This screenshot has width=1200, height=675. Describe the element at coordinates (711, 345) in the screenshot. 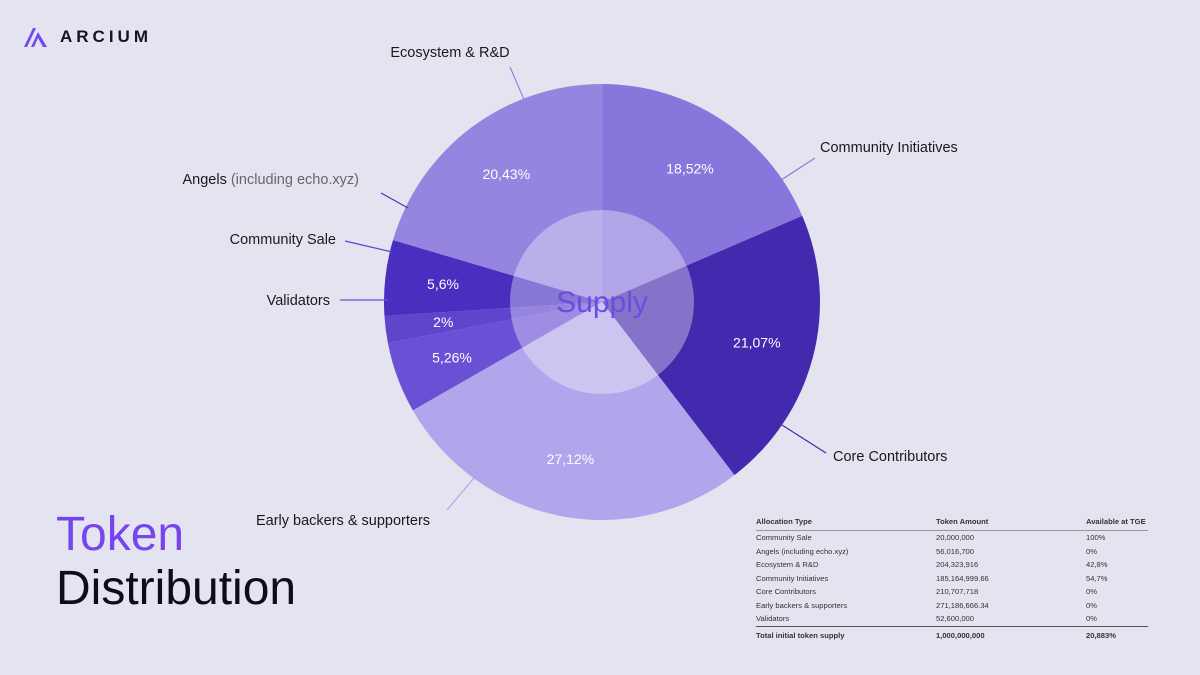

I see `pie-slice-core-contributors` at that location.